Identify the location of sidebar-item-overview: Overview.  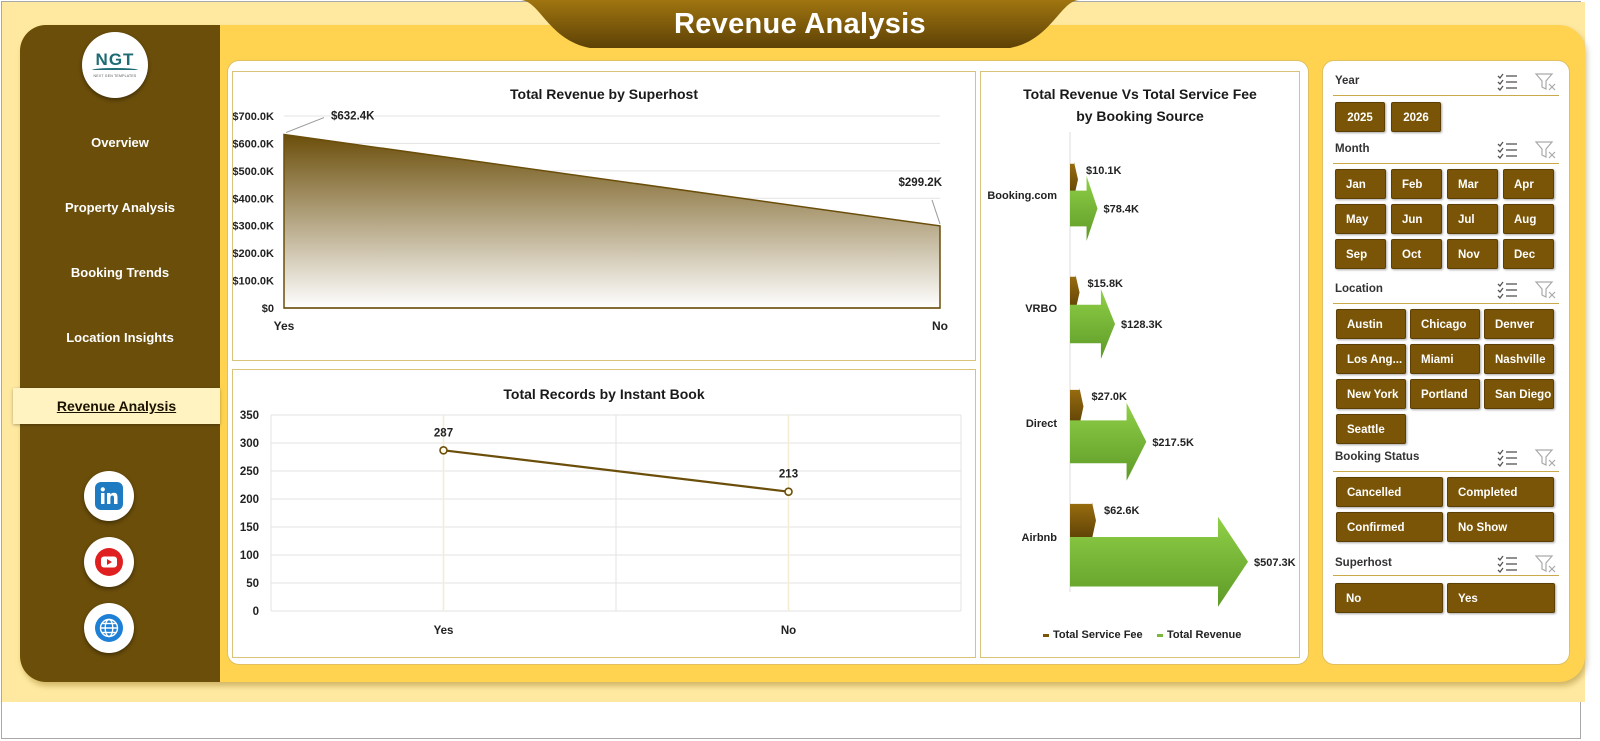
(120, 142).